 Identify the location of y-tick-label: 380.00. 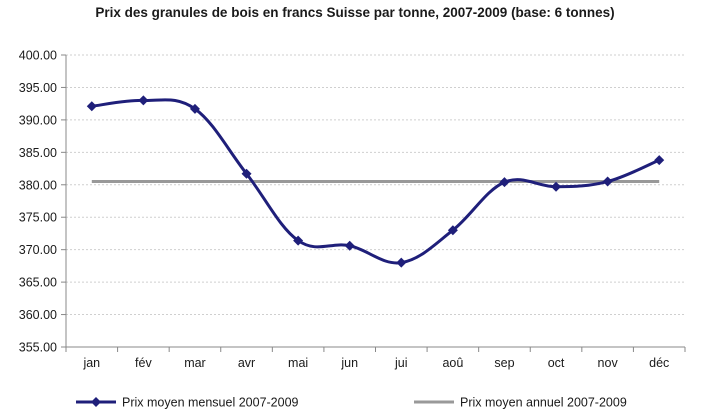
(38, 185).